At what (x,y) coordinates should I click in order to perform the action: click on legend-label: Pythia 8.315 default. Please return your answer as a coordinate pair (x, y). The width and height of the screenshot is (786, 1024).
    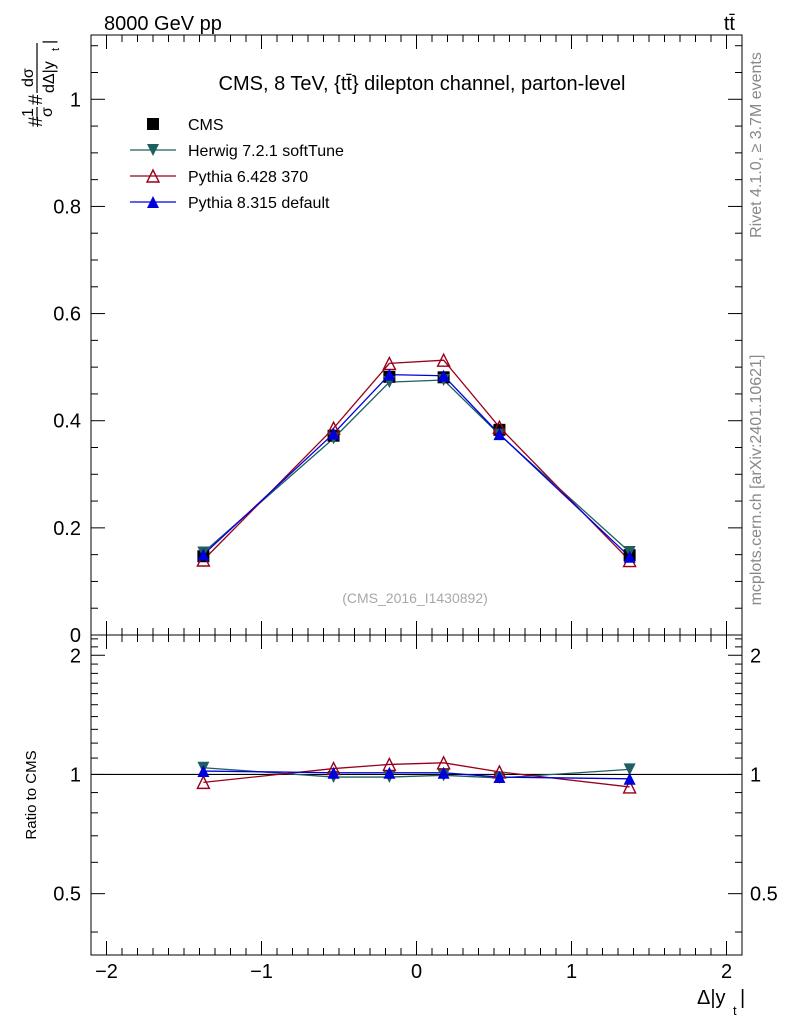
    Looking at the image, I should click on (259, 203).